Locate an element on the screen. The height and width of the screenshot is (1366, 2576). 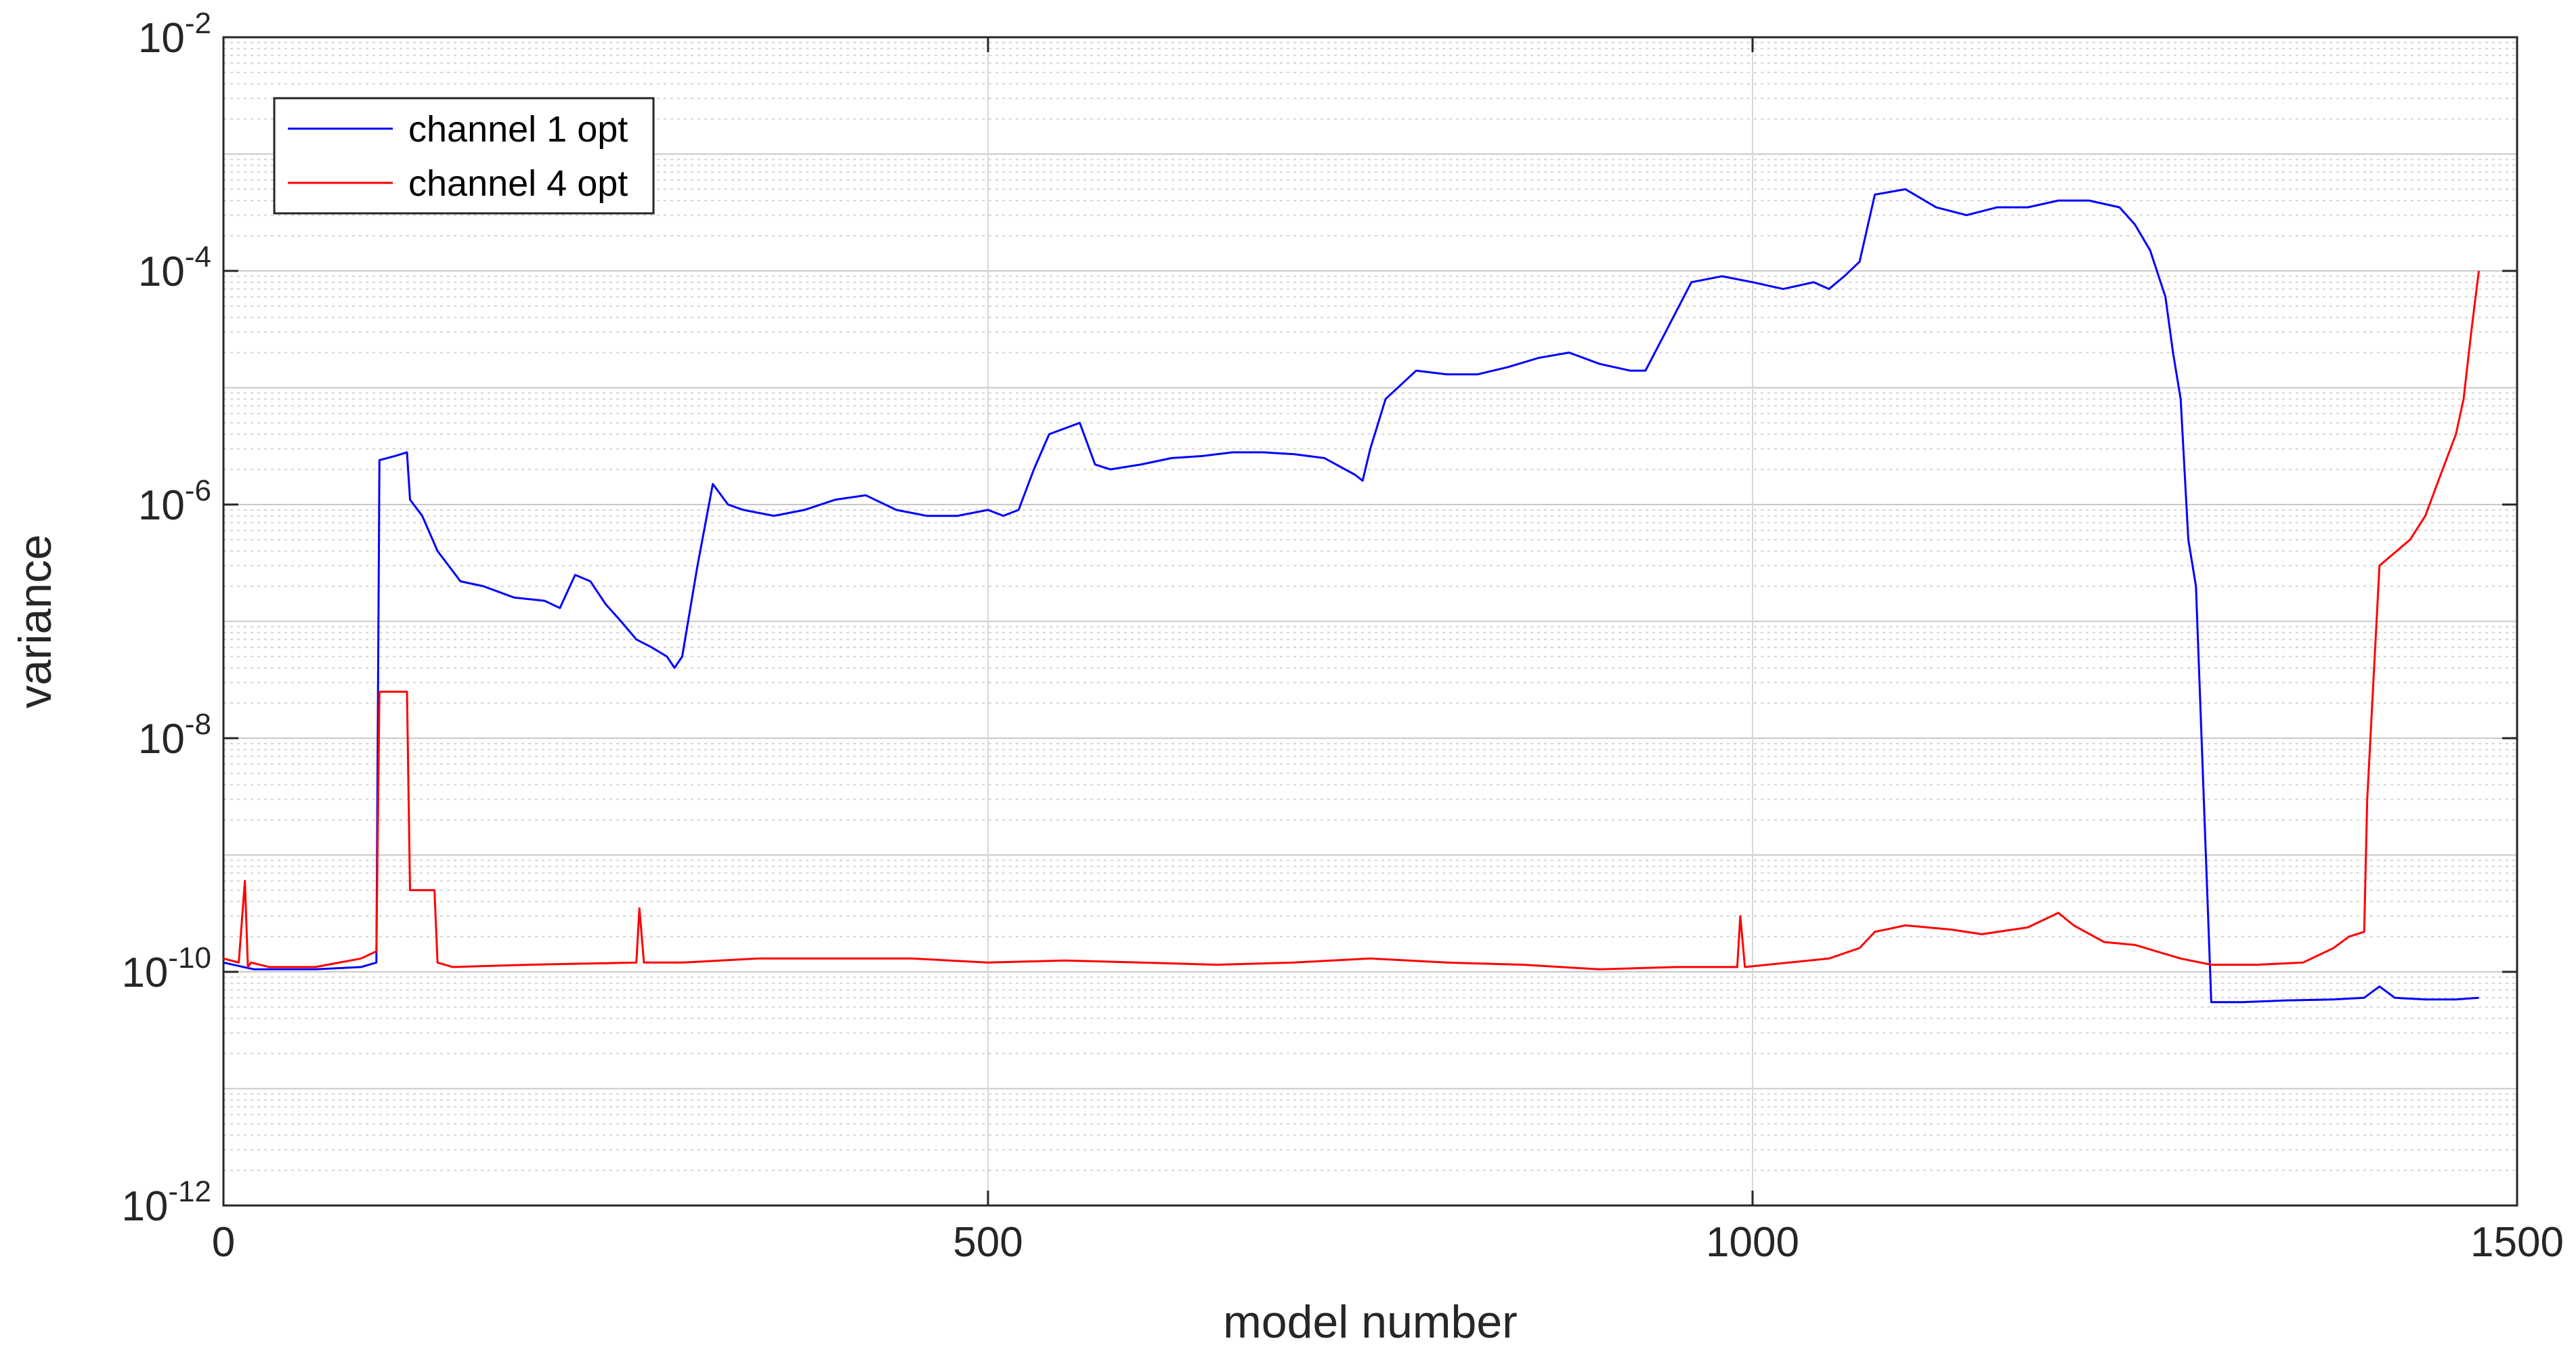
y-tick-label: 10⁻² is located at coordinates (174, 35).